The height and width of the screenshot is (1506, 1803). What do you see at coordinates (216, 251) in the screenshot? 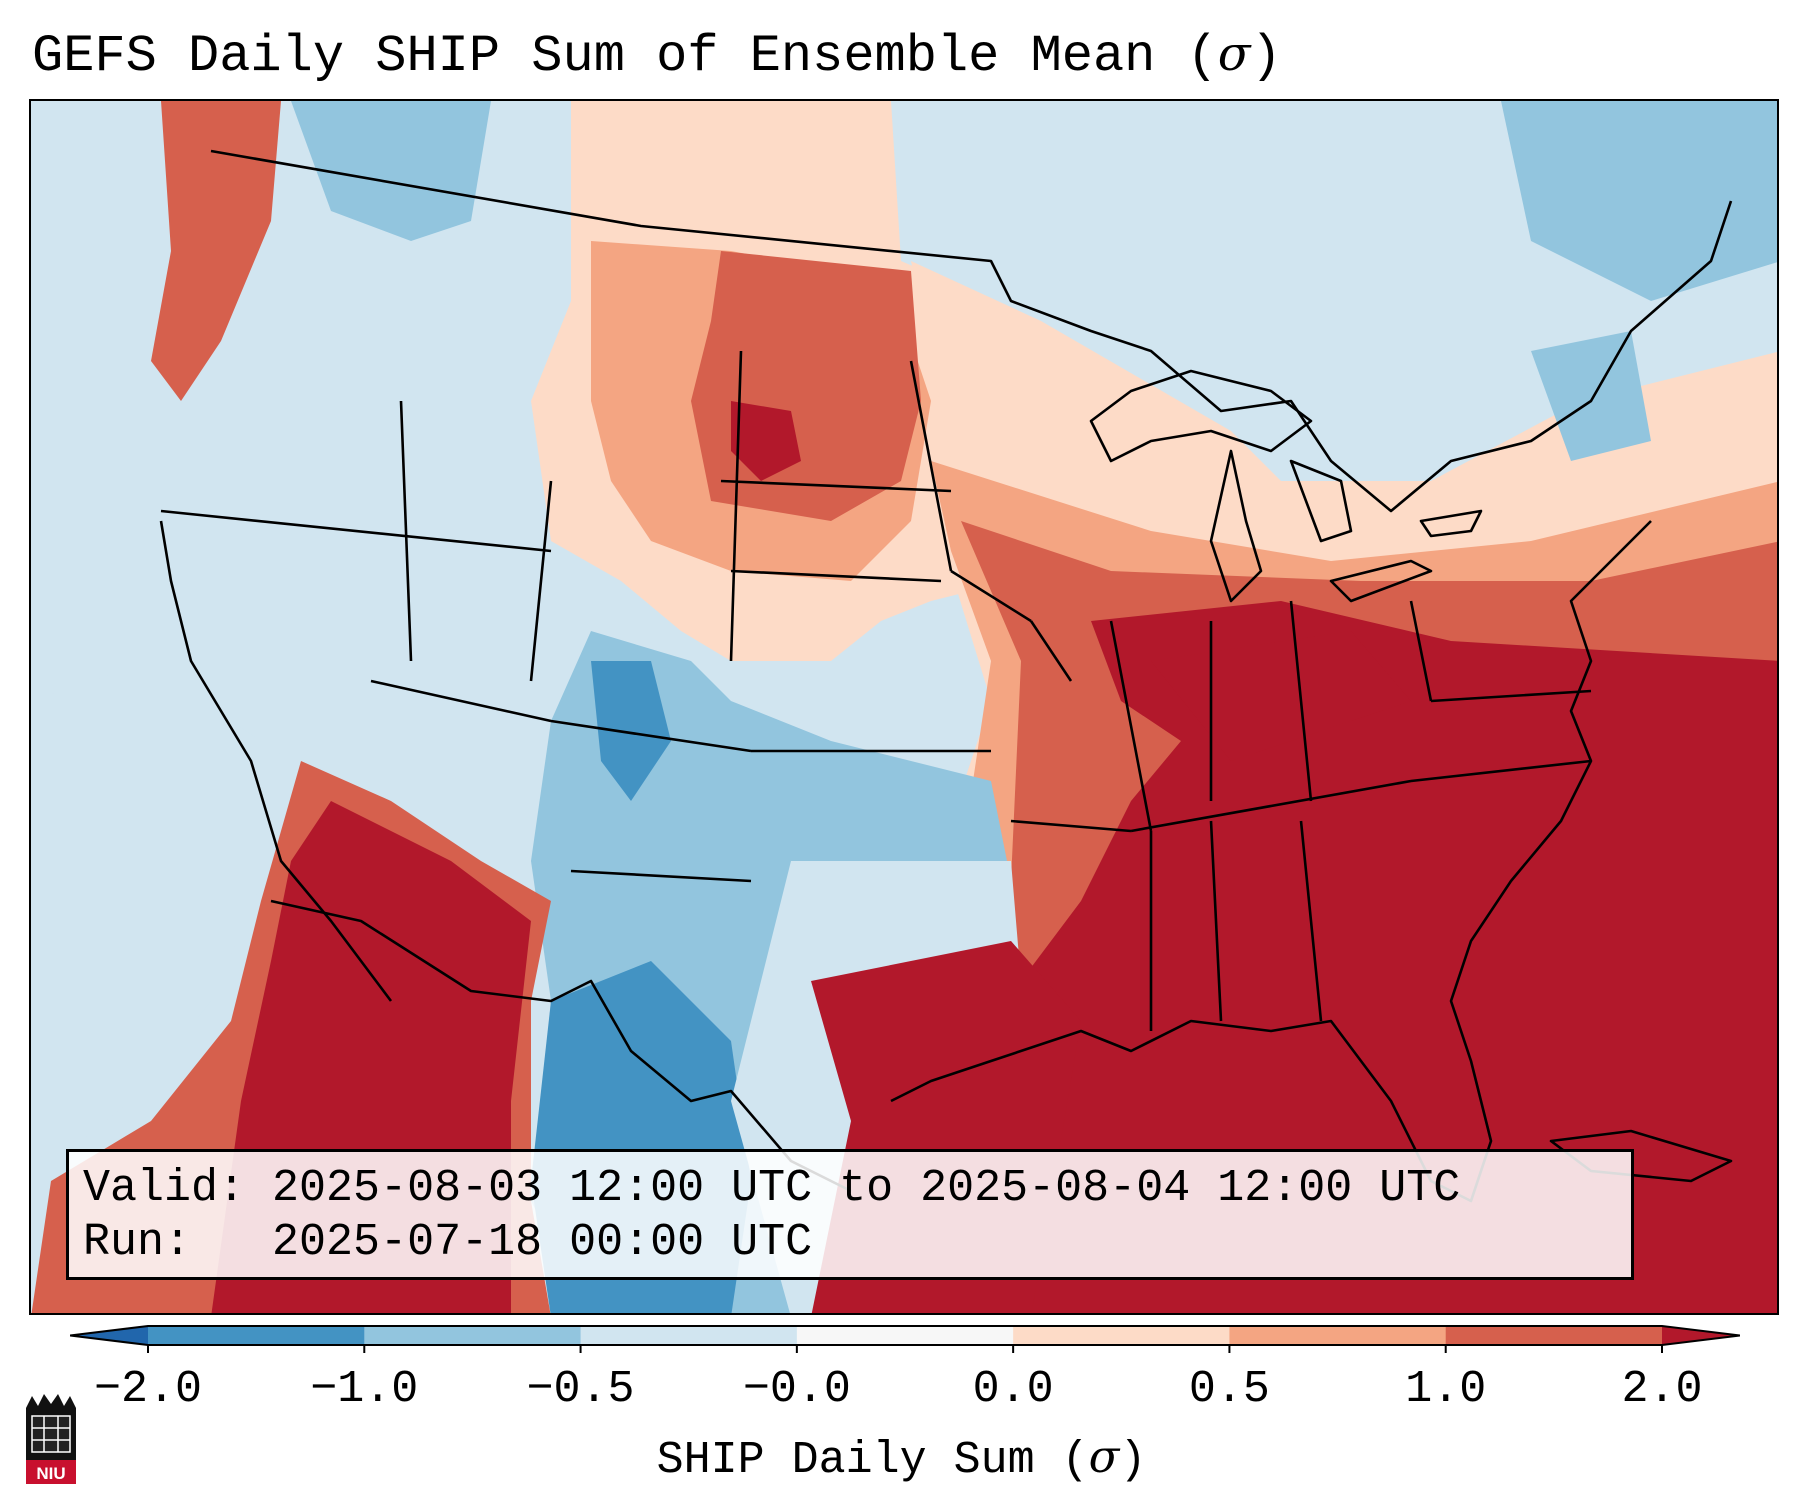
I see `pnw-coast-red` at bounding box center [216, 251].